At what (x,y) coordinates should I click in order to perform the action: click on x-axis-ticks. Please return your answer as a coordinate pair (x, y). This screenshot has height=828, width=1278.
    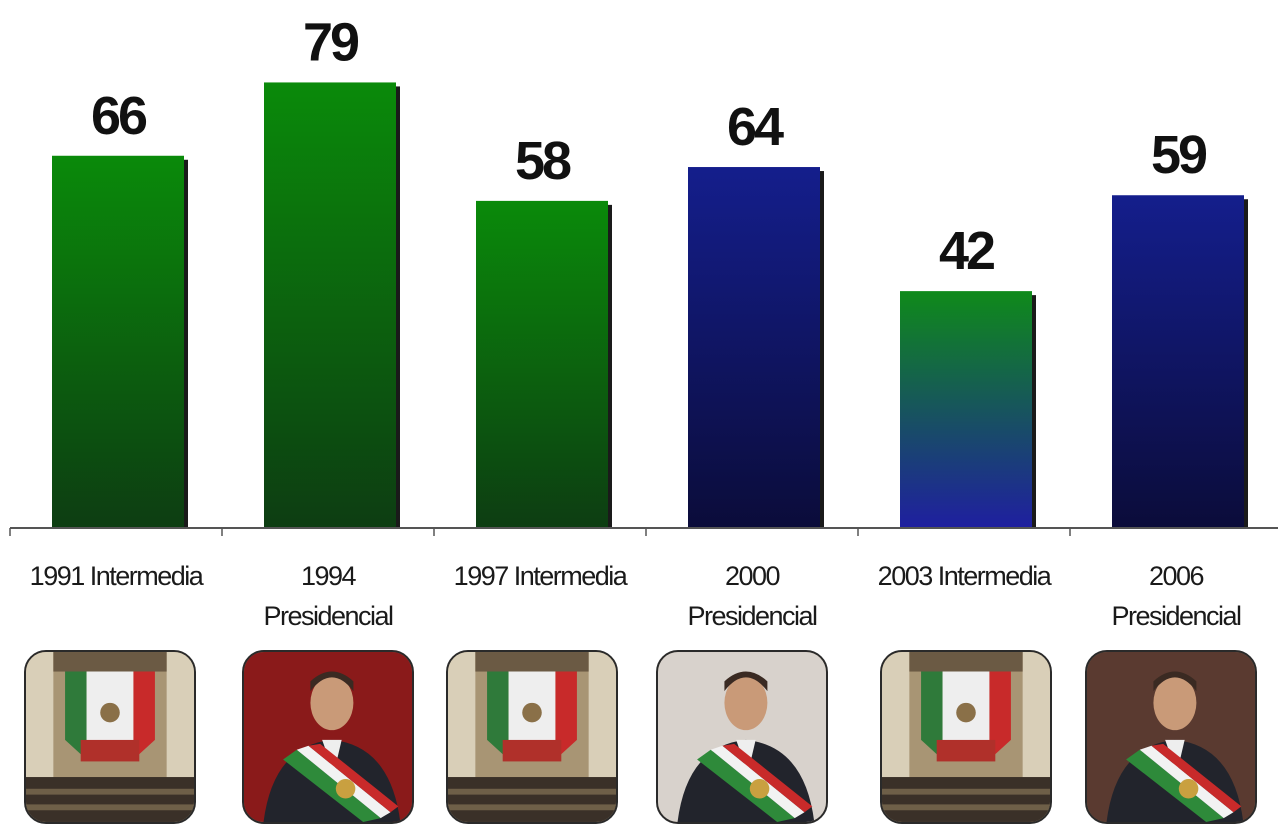
    Looking at the image, I should click on (540, 532).